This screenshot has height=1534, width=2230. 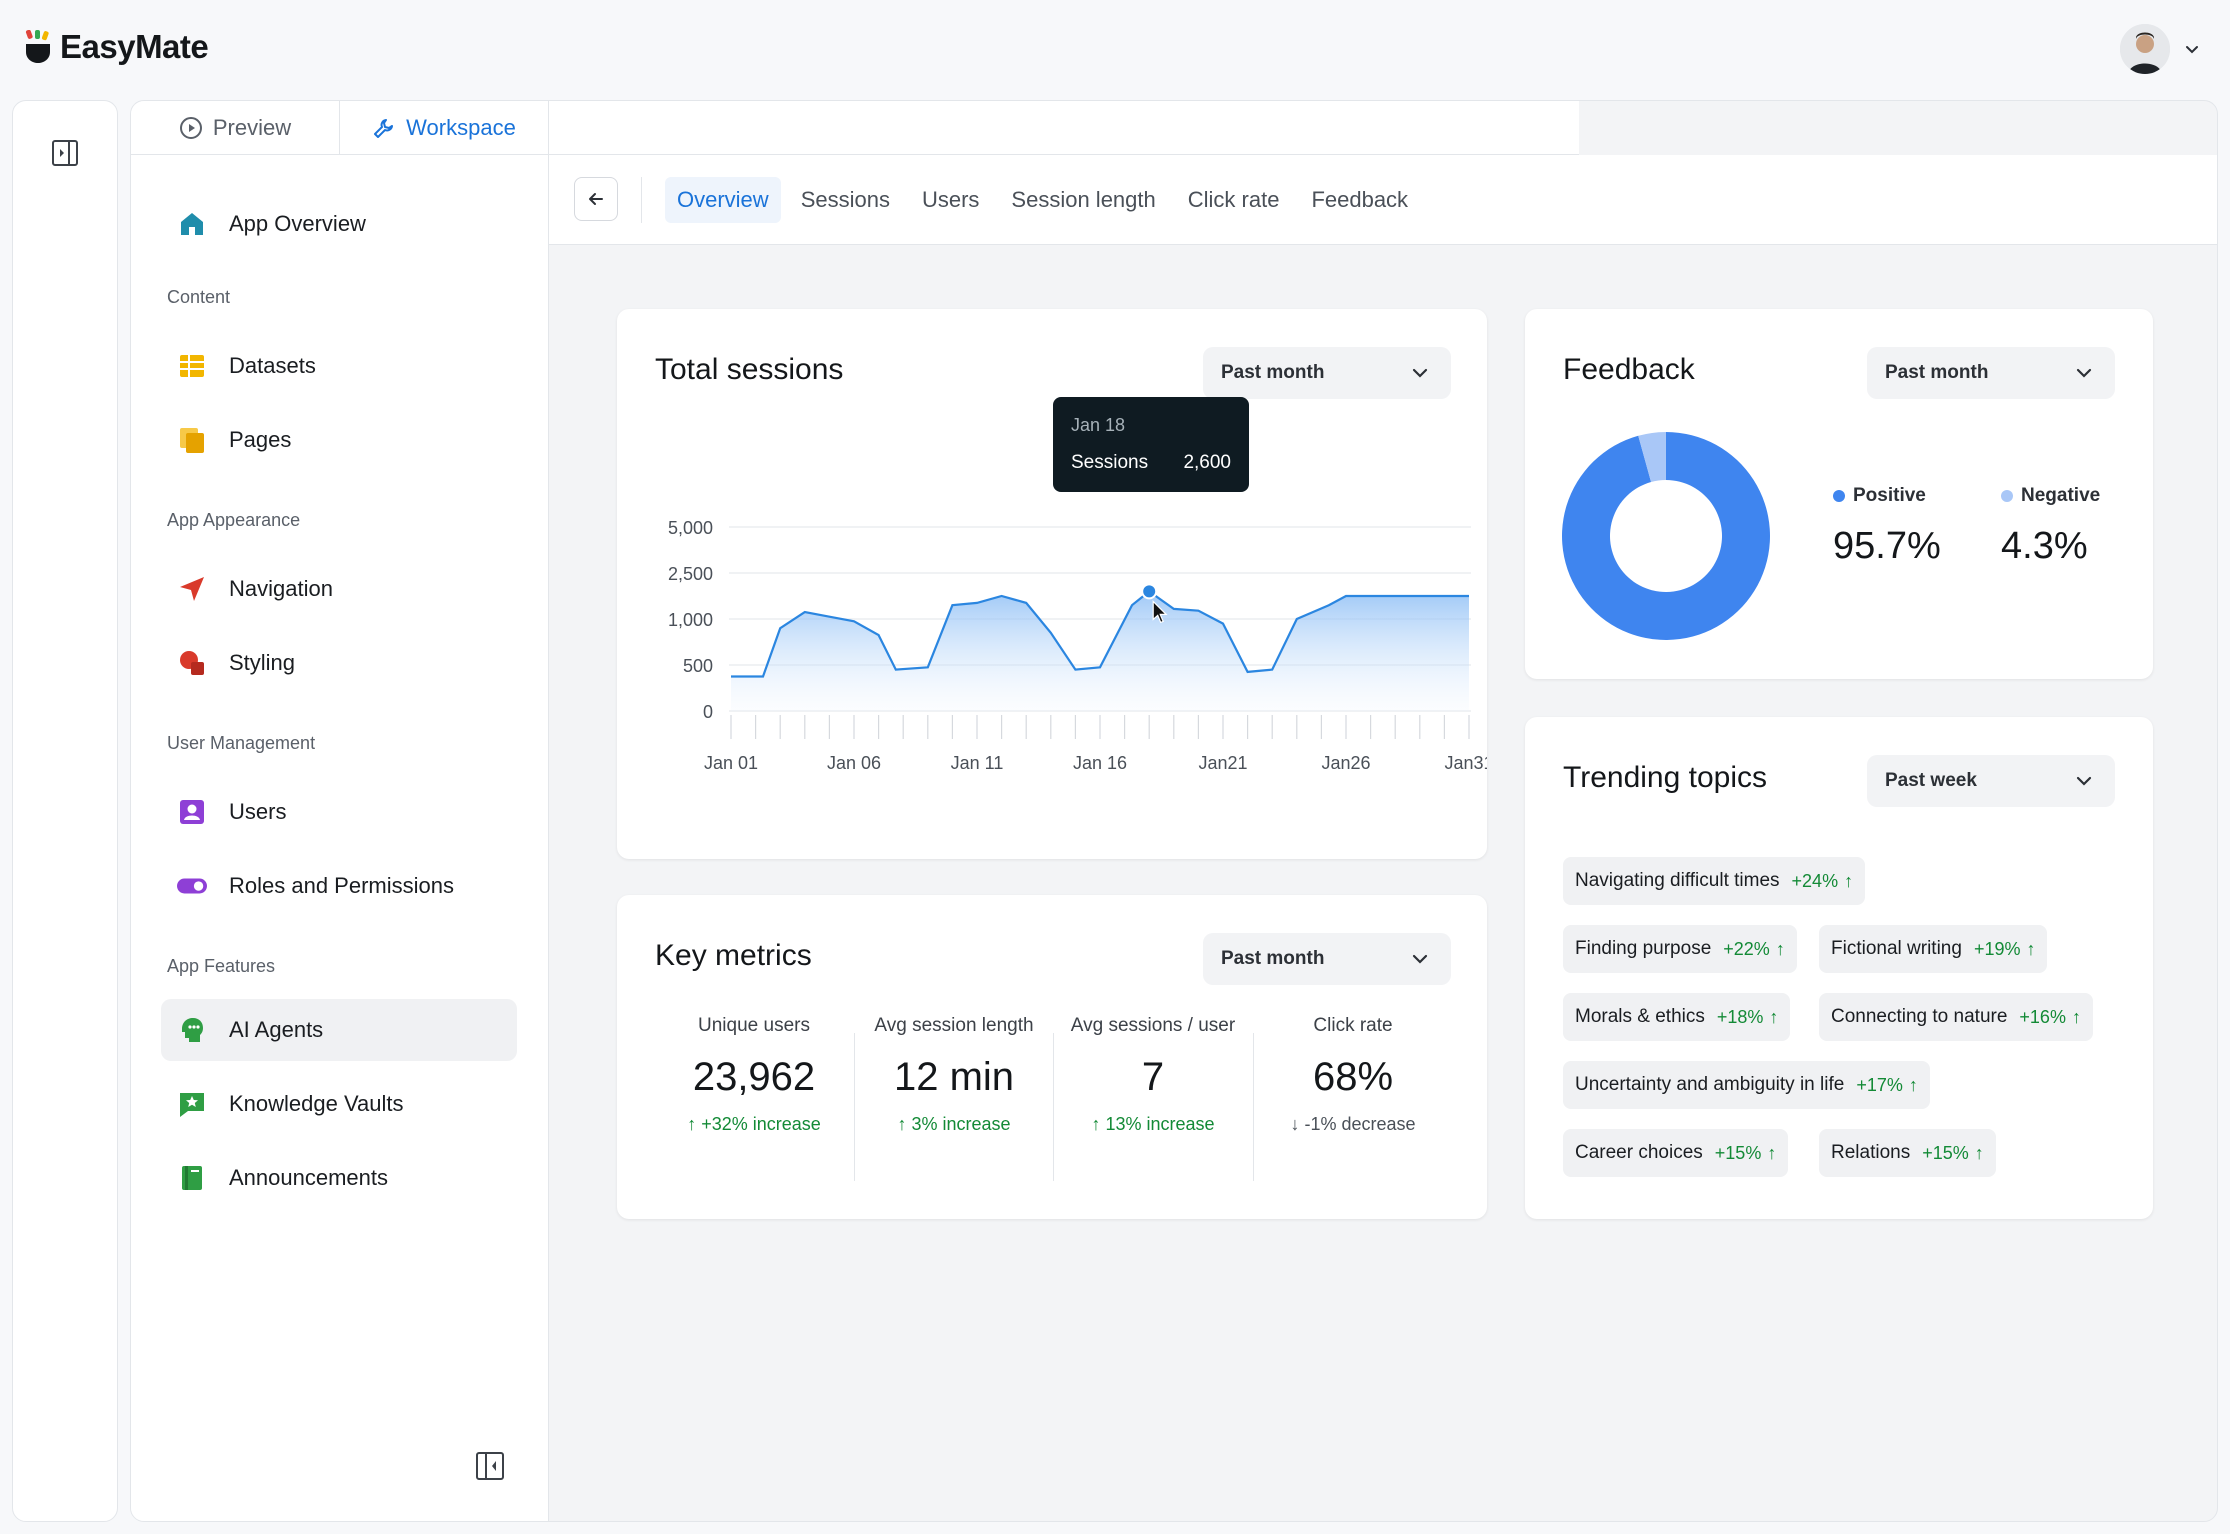 I want to click on tab-click-rate: Click rate, so click(x=1233, y=199).